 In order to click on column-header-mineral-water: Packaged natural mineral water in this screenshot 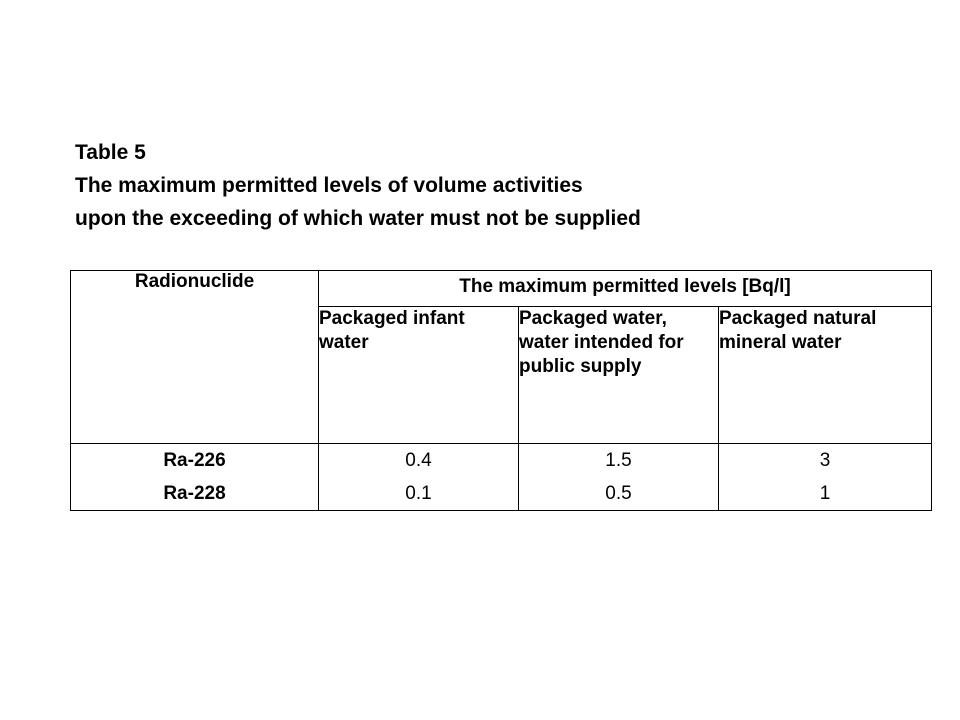, I will do `click(825, 375)`.